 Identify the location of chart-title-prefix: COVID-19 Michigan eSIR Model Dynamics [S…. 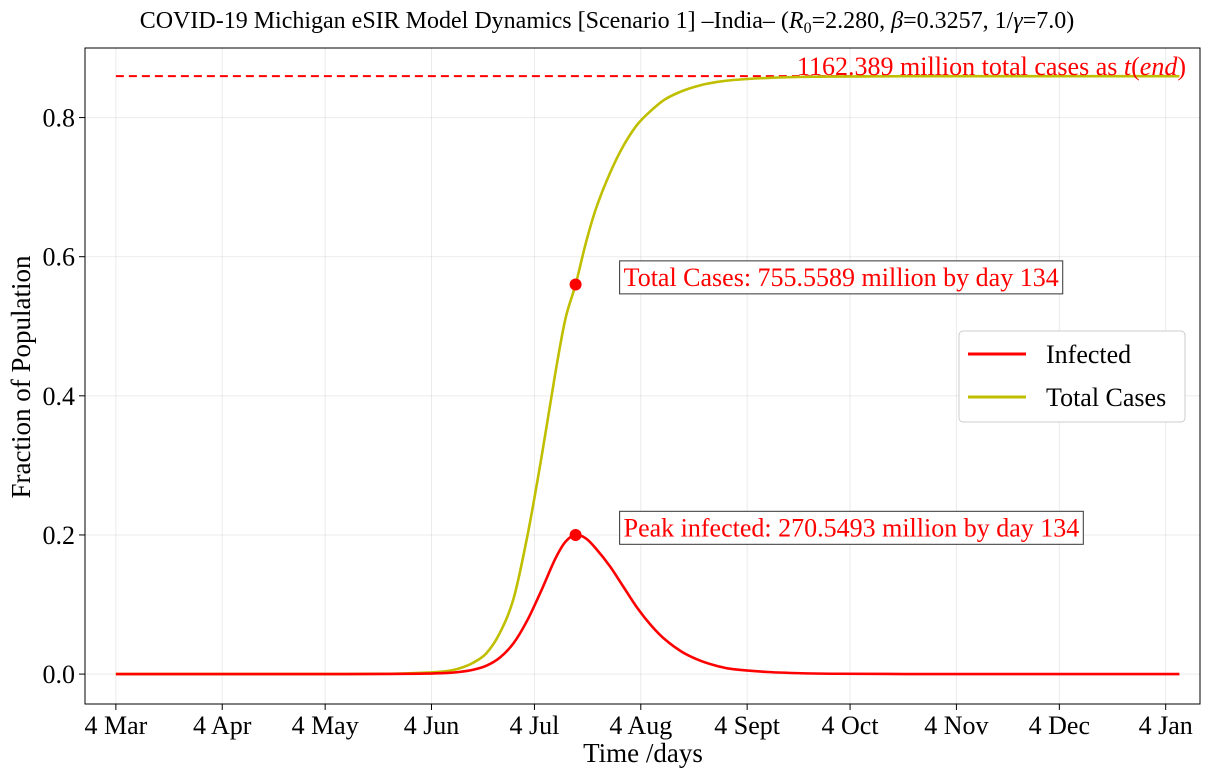
(464, 21).